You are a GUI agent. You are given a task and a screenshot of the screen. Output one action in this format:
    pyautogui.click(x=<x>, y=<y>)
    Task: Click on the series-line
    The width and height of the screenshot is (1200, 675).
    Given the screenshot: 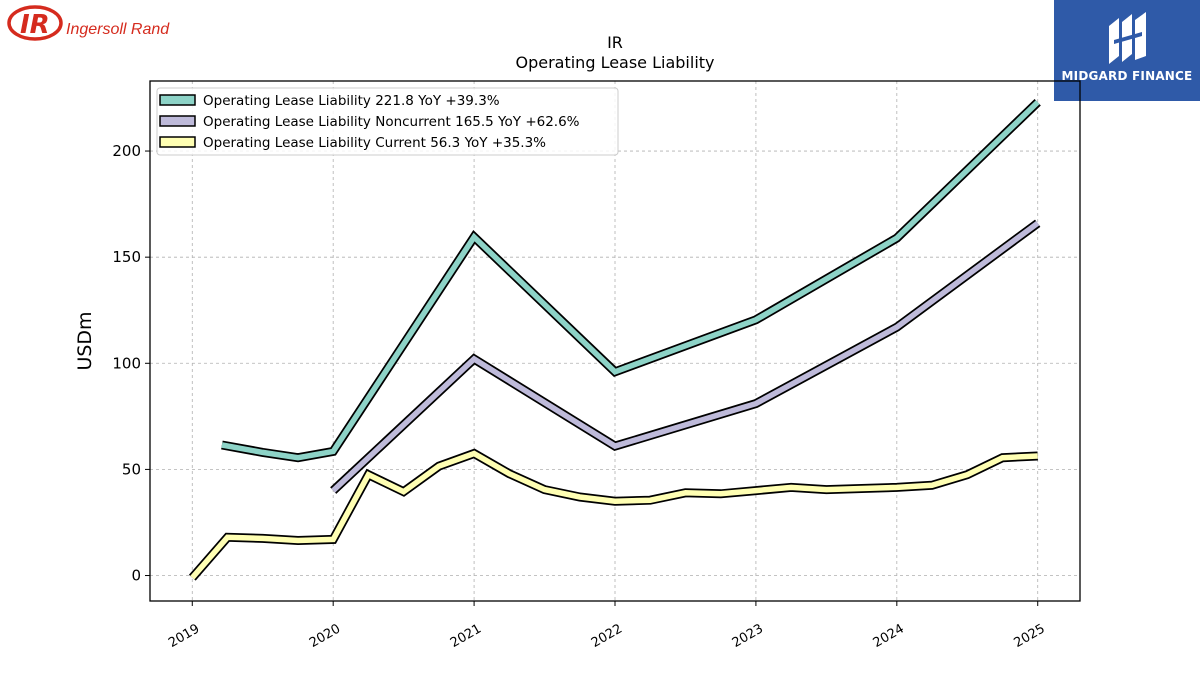 What is the action you would take?
    pyautogui.click(x=614, y=515)
    